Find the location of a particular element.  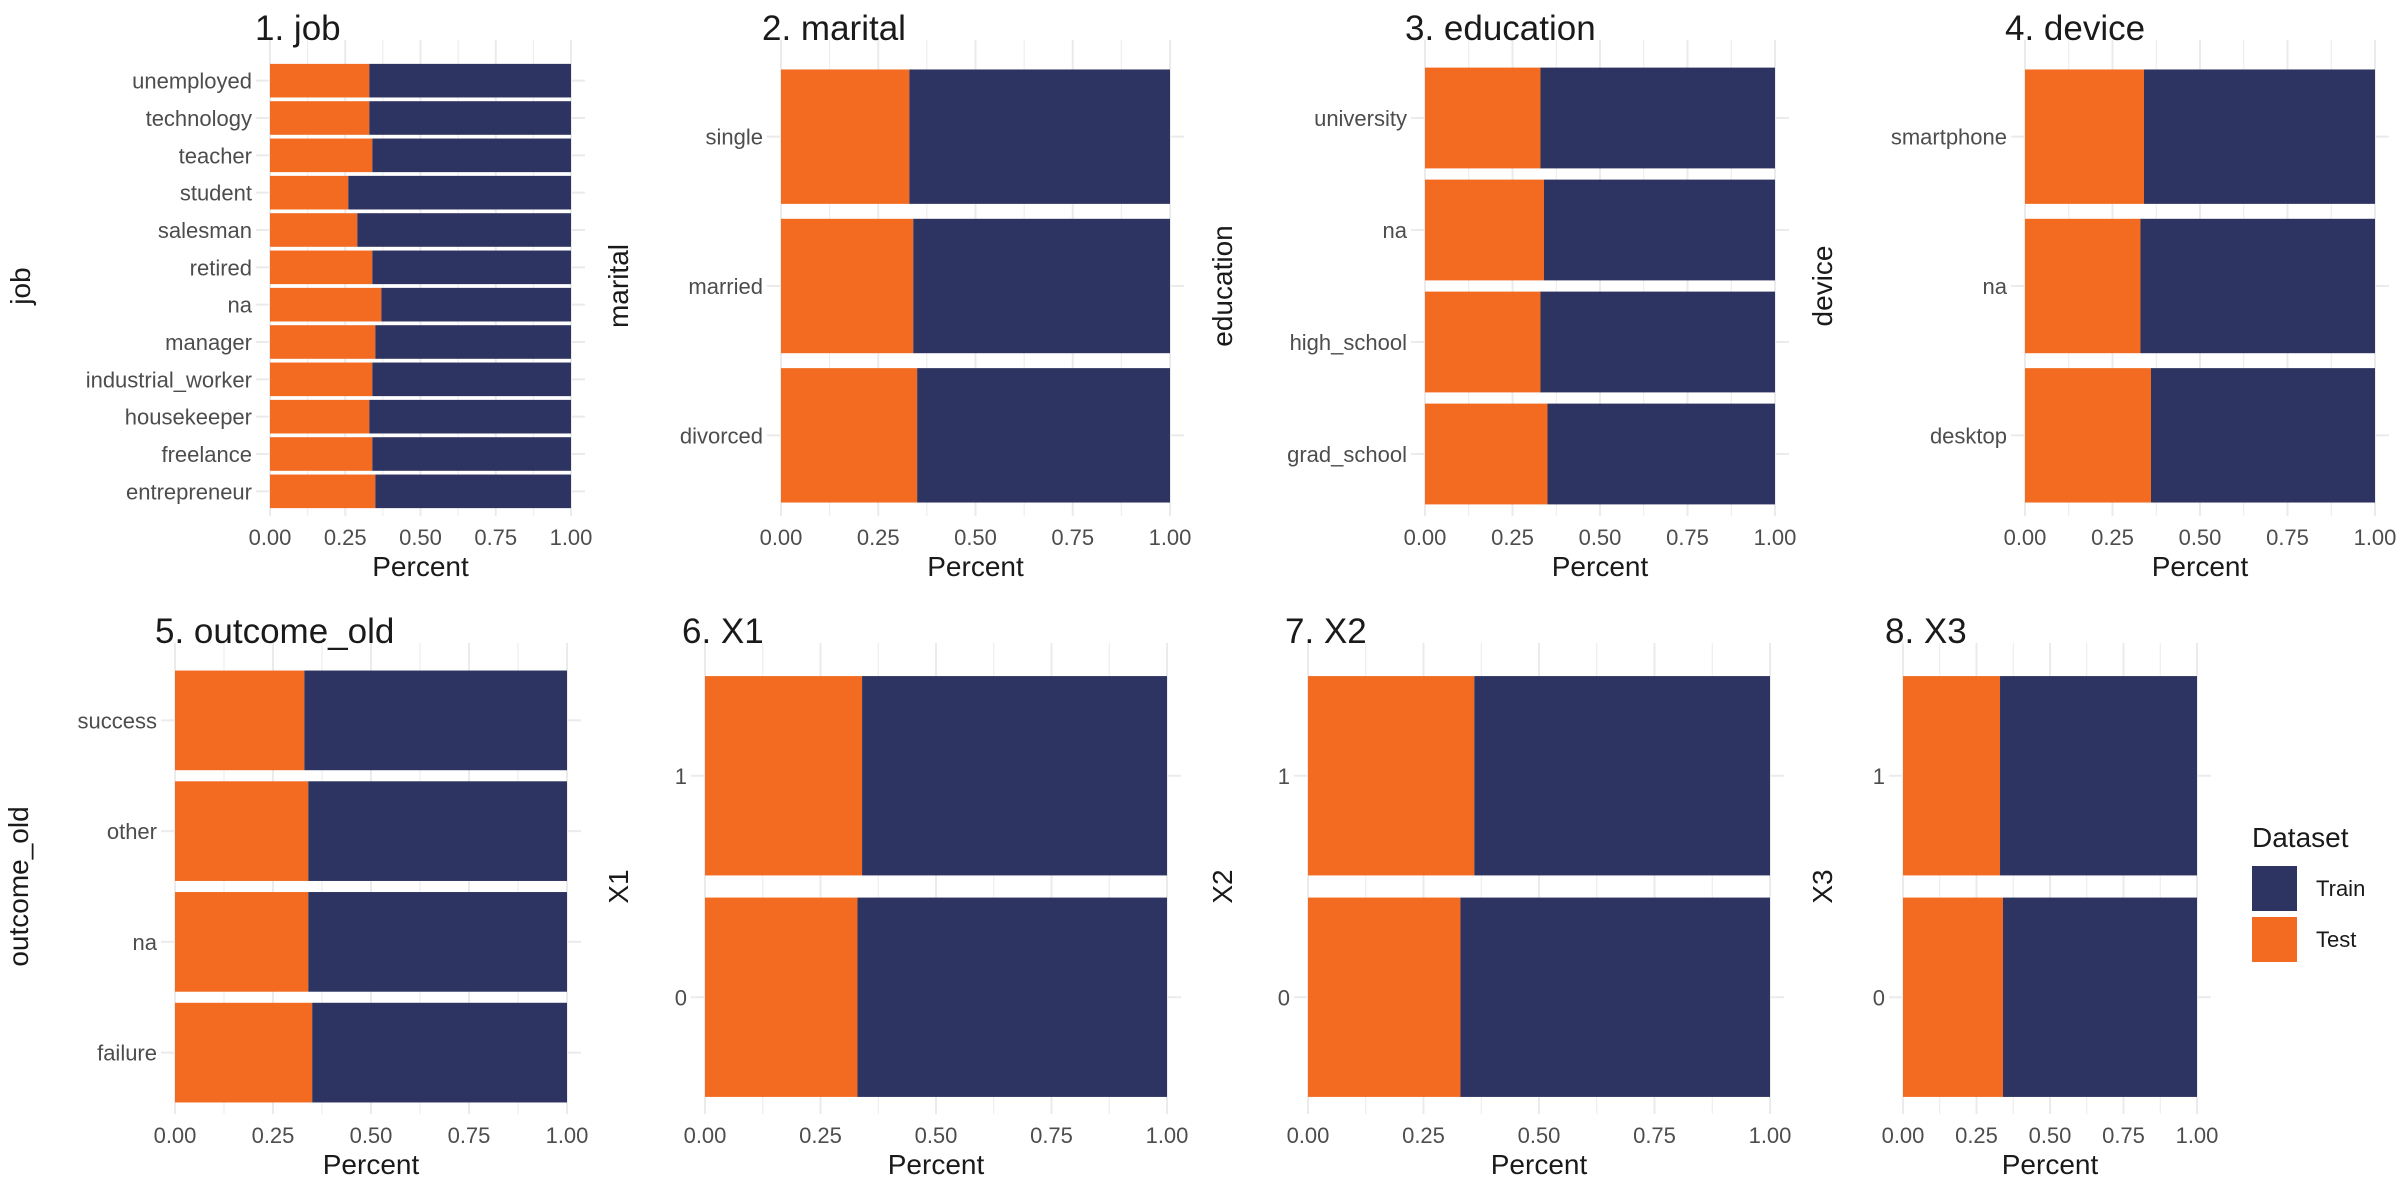

category-label: entrepreneur is located at coordinates (189, 491).